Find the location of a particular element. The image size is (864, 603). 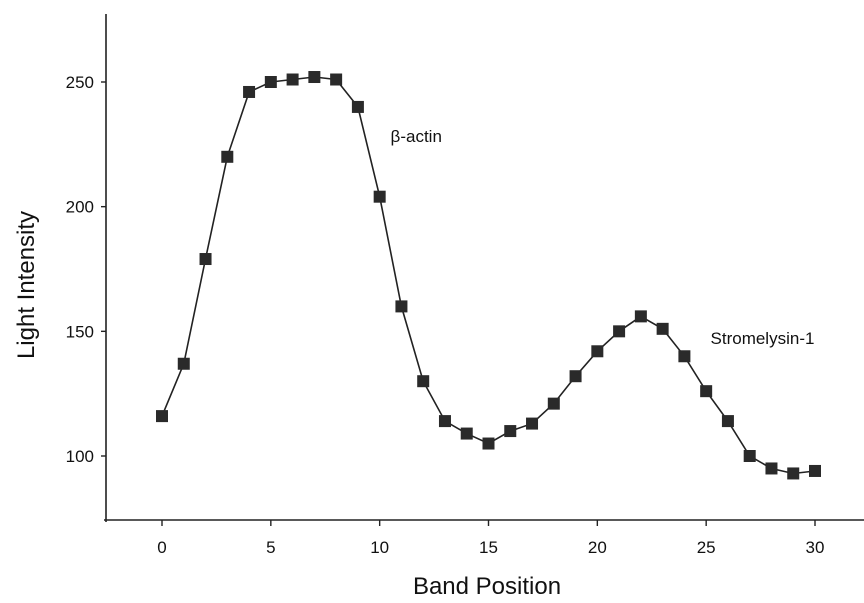

y-tick-label: 200 is located at coordinates (80, 207).